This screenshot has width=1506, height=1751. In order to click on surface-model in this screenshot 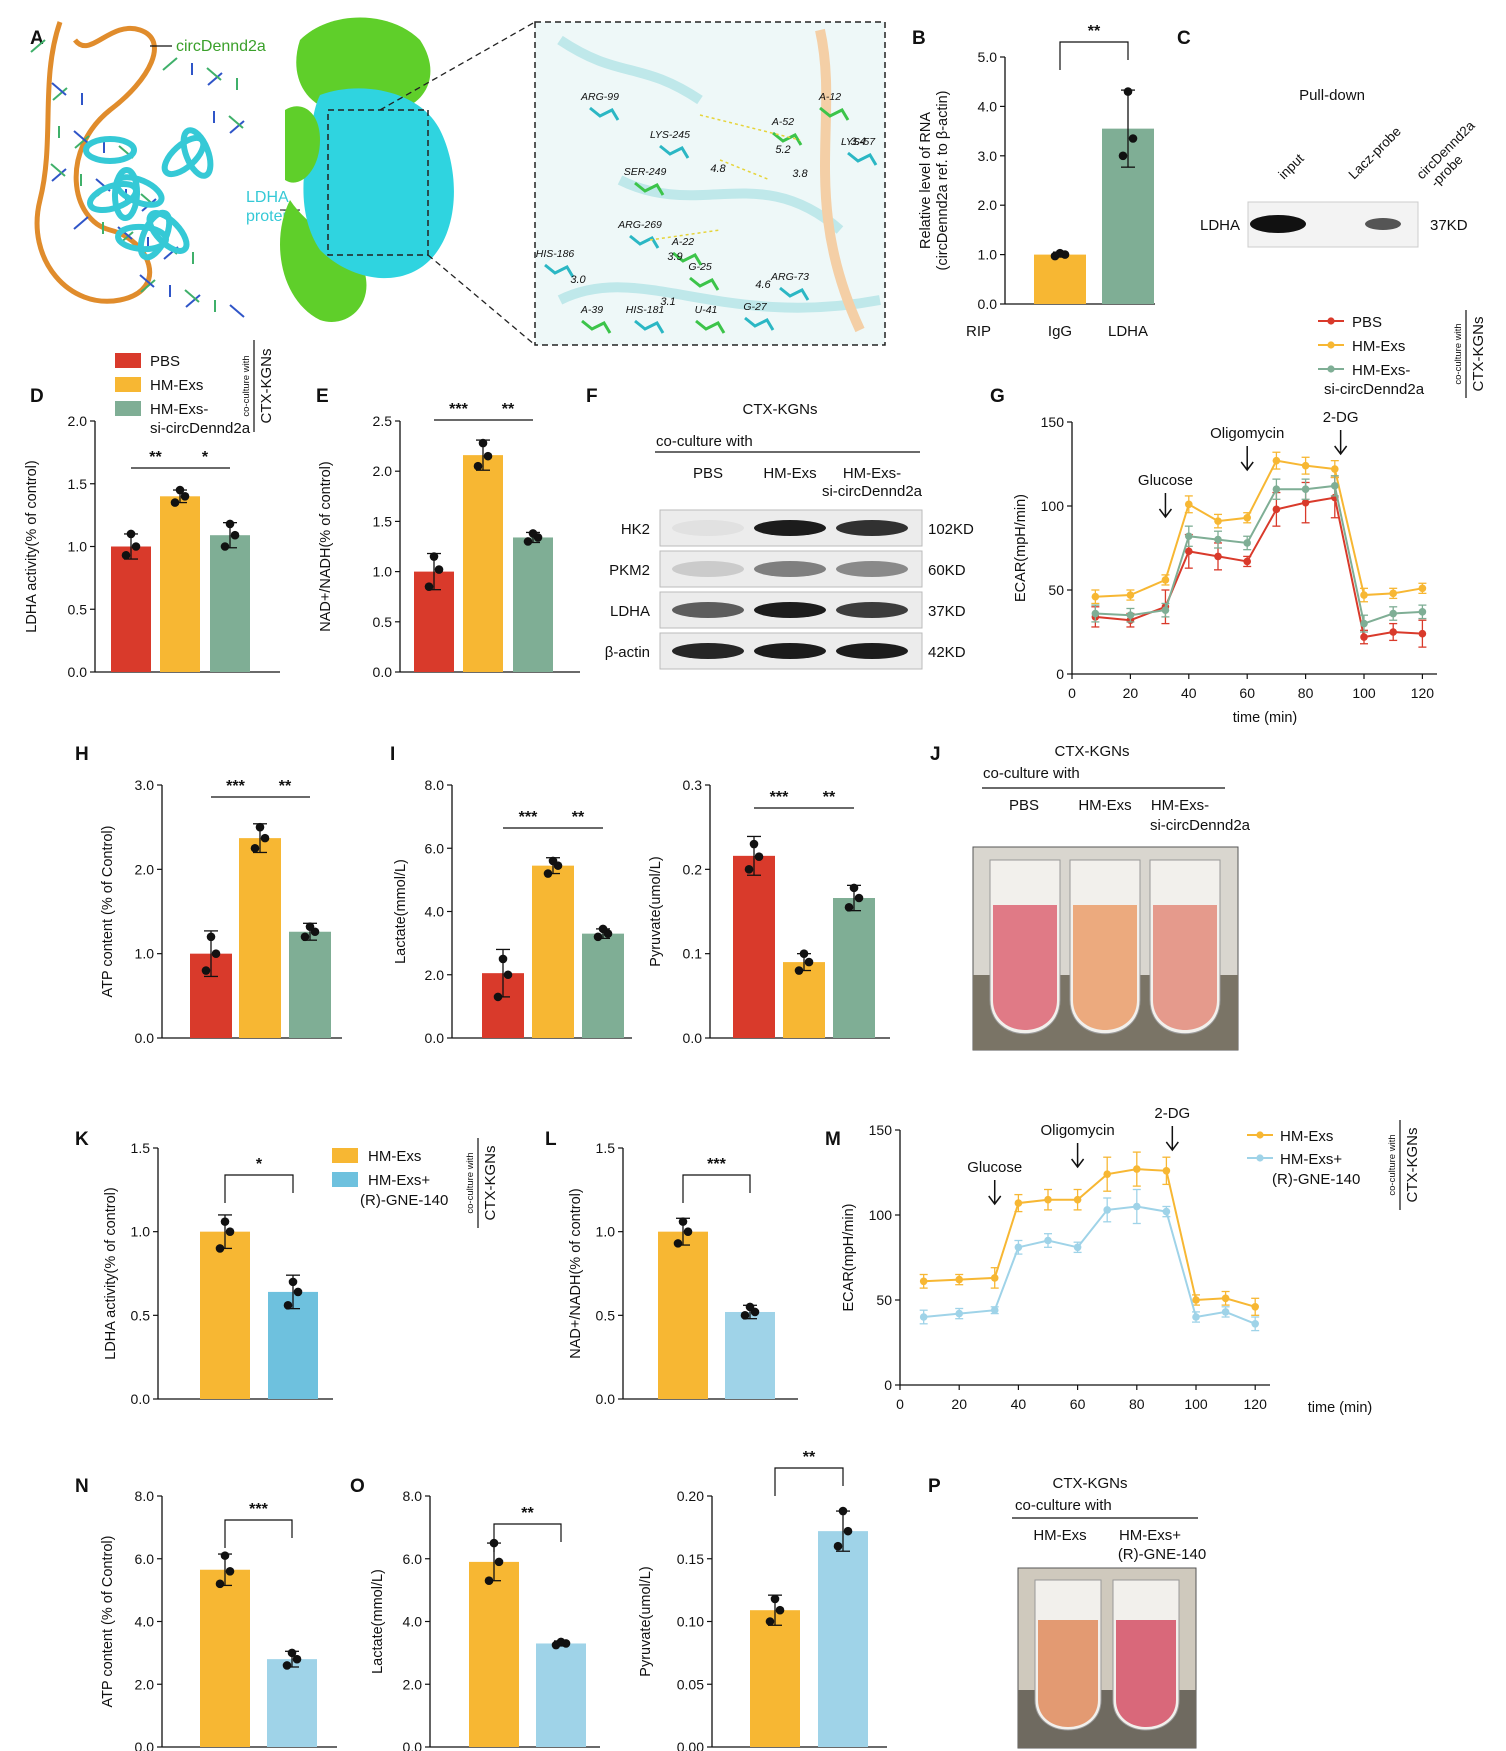, I will do `click(367, 169)`.